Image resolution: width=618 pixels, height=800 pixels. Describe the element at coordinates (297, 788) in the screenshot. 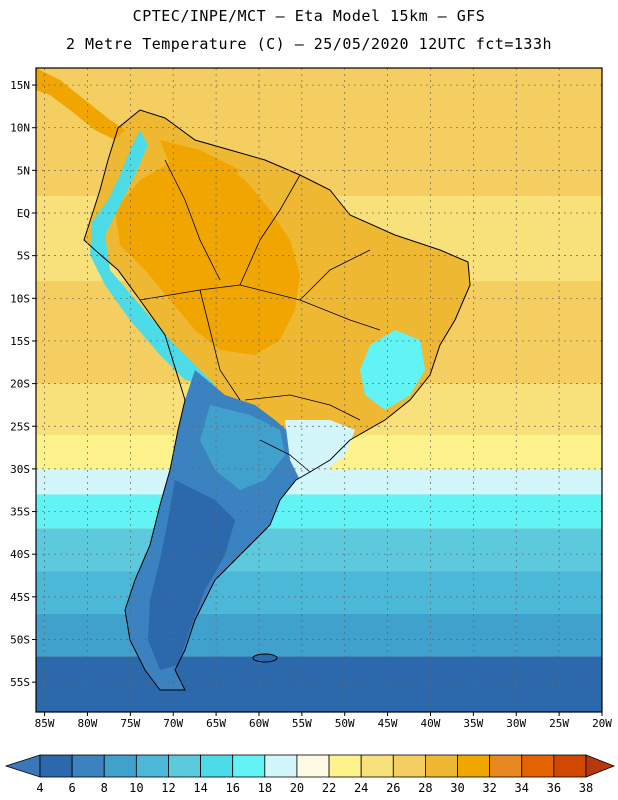

I see `colorbar-label-20: 20` at that location.